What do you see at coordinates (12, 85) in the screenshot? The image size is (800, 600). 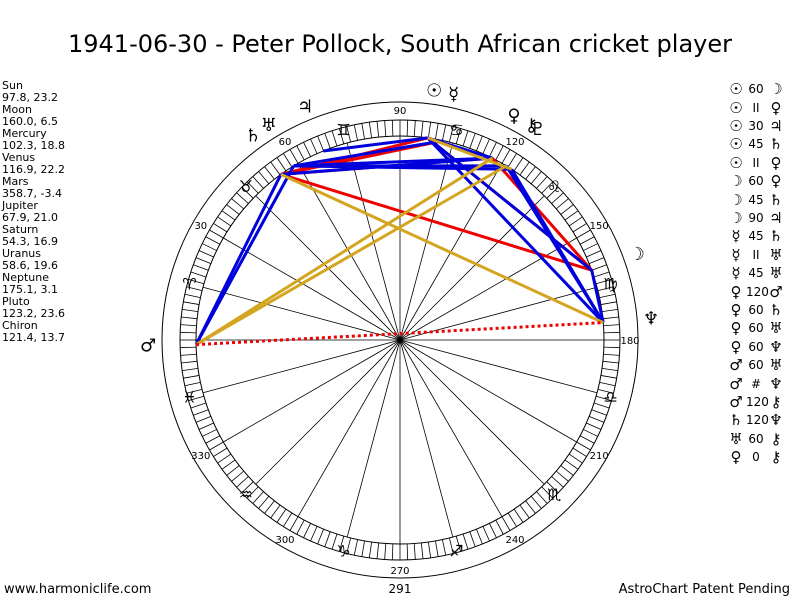 I see `planet-name: Sun` at bounding box center [12, 85].